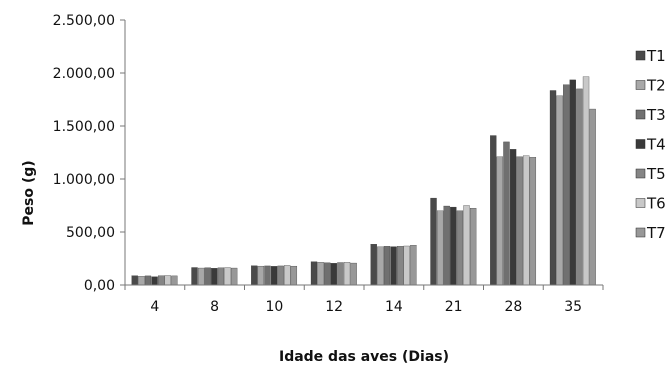  Describe the element at coordinates (656, 86) in the screenshot. I see `legend-label-t2: T2` at that location.